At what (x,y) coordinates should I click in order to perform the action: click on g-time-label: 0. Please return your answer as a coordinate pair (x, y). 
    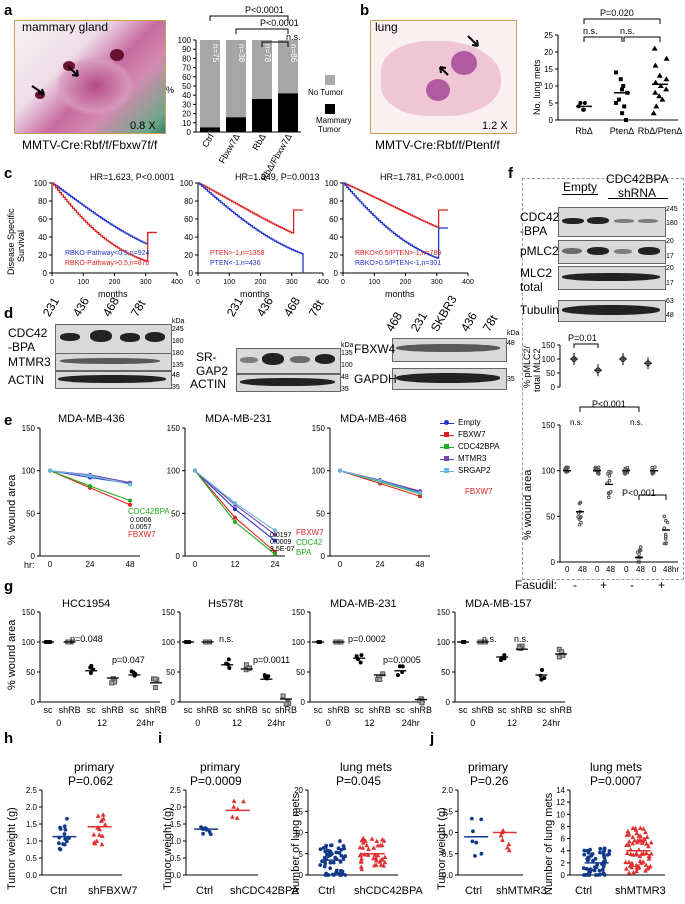
    Looking at the image, I should click on (58, 723).